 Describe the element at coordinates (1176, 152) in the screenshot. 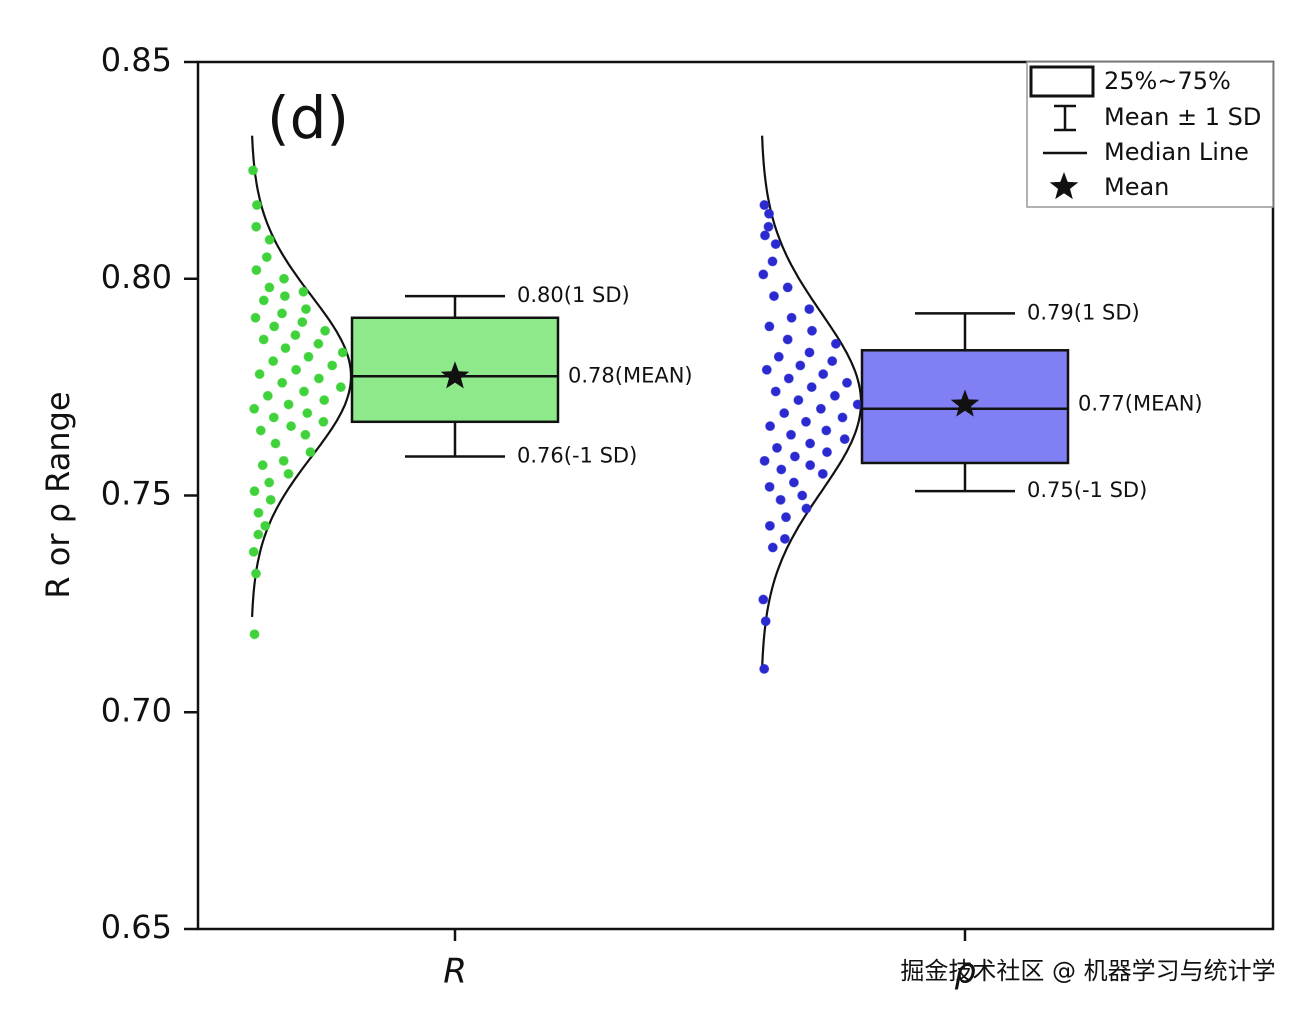

I see `legend-label: Median Line` at that location.